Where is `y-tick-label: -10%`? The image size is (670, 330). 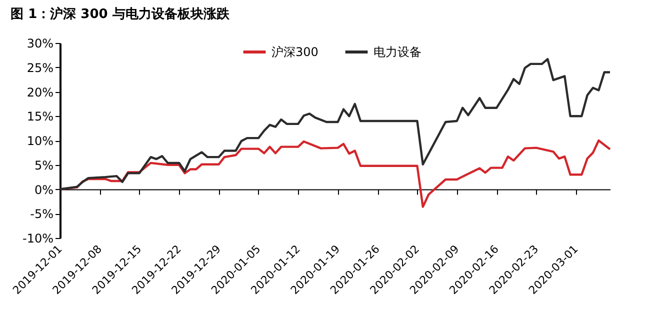 y-tick-label: -10% is located at coordinates (38, 239).